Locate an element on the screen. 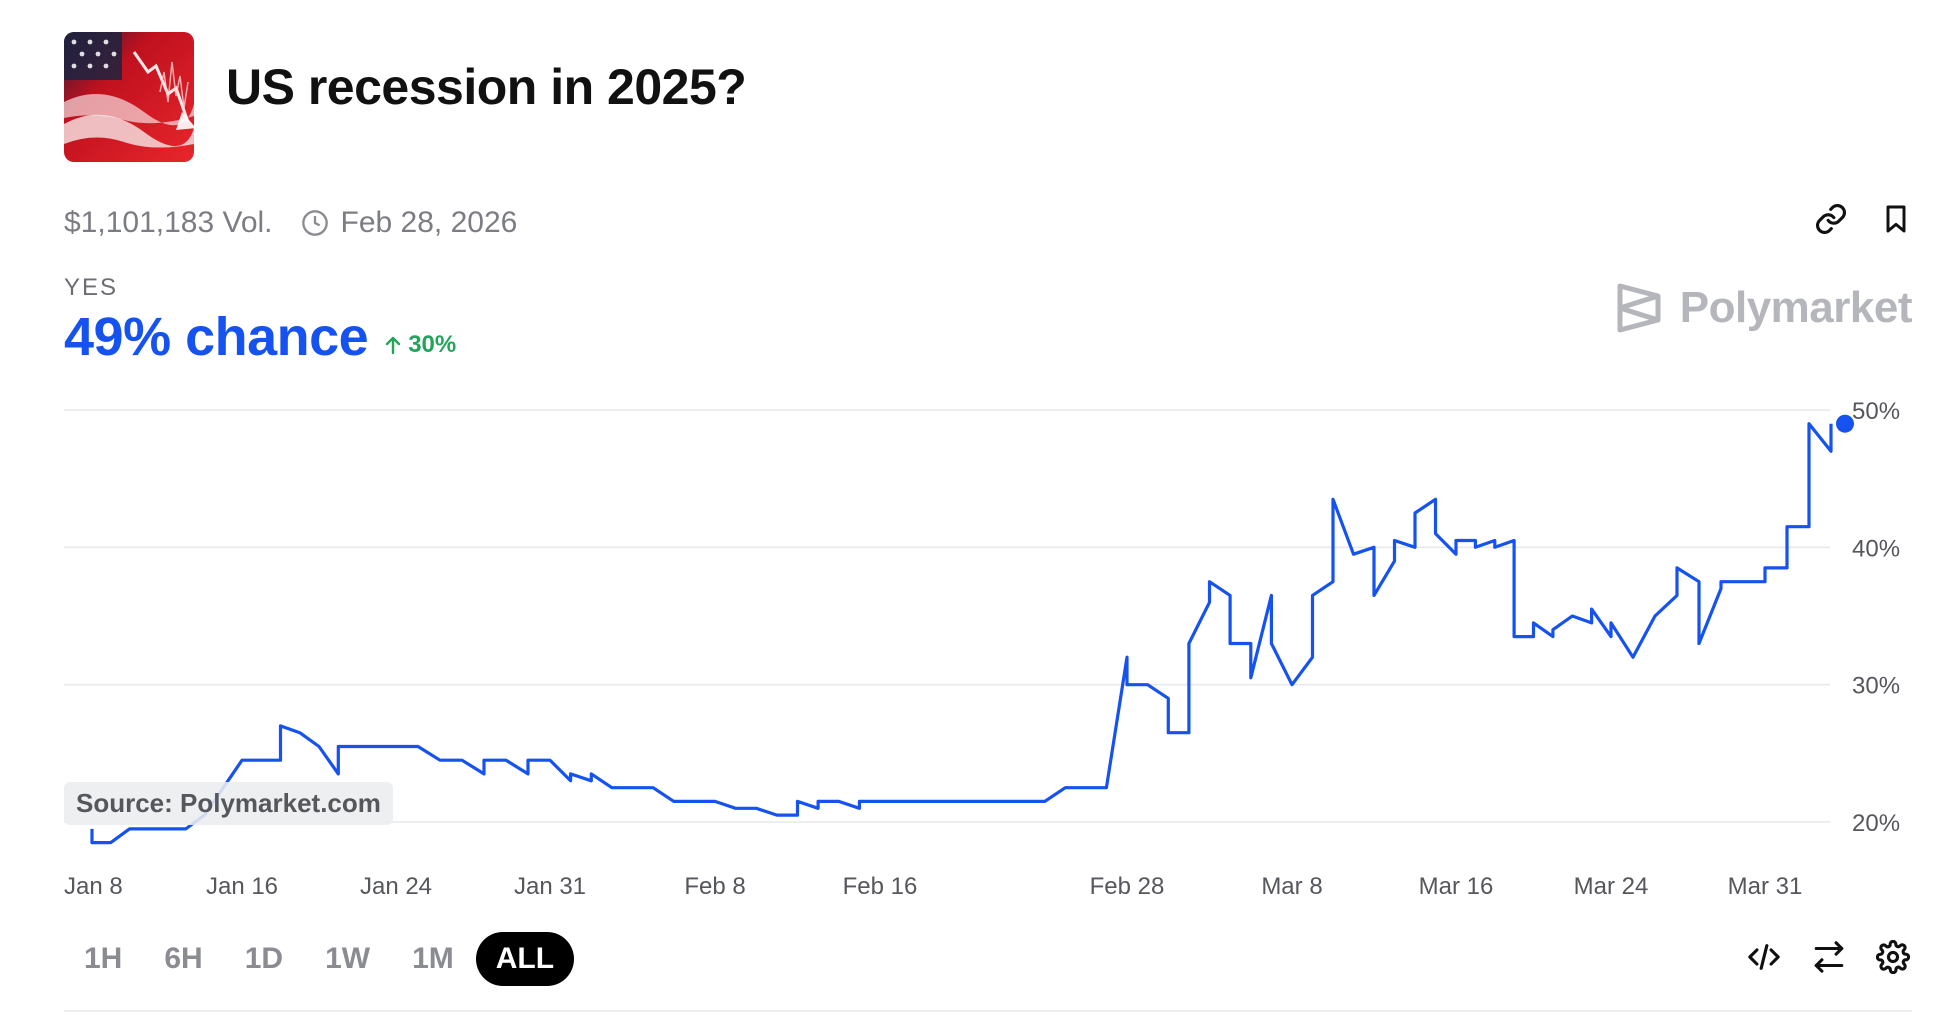  y-axis-labels: 50% 40% 30% 20% is located at coordinates (1876, 617).